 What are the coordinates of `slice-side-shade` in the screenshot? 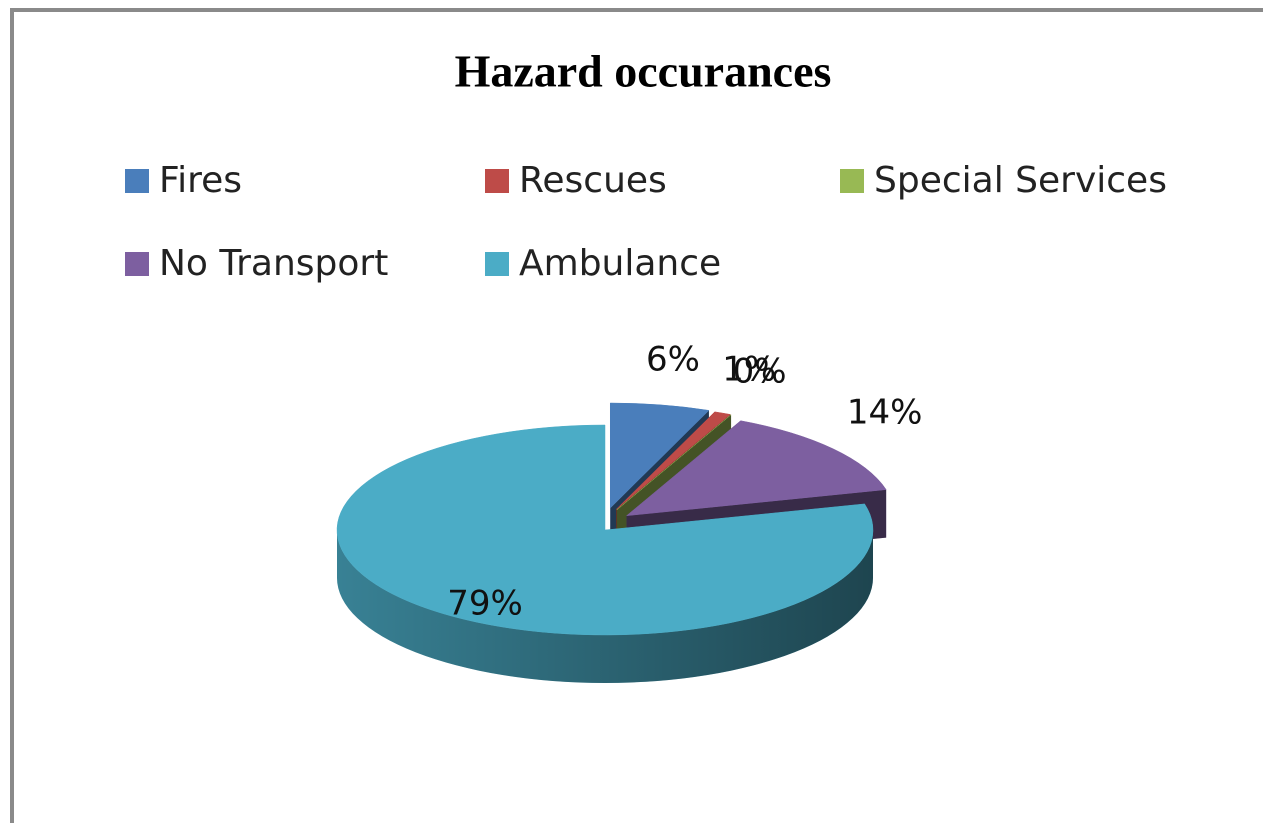 It's located at (605, 606).